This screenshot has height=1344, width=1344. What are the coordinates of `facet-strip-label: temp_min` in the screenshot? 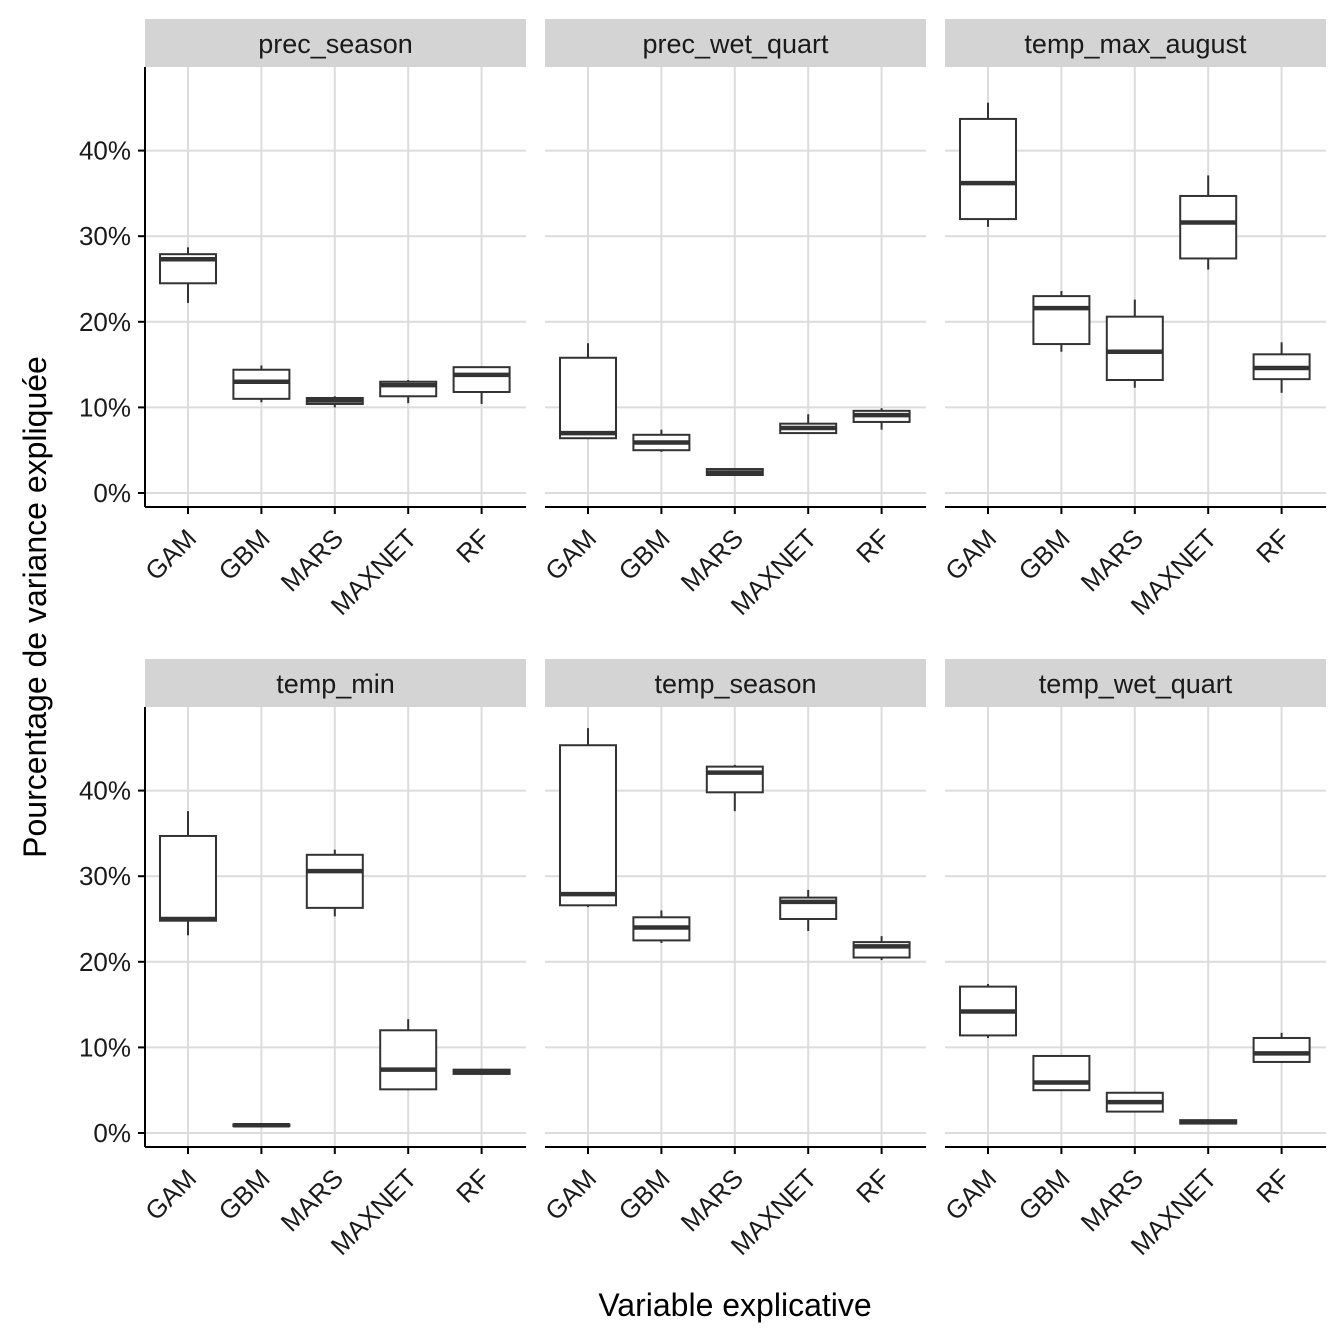 It's located at (335, 684).